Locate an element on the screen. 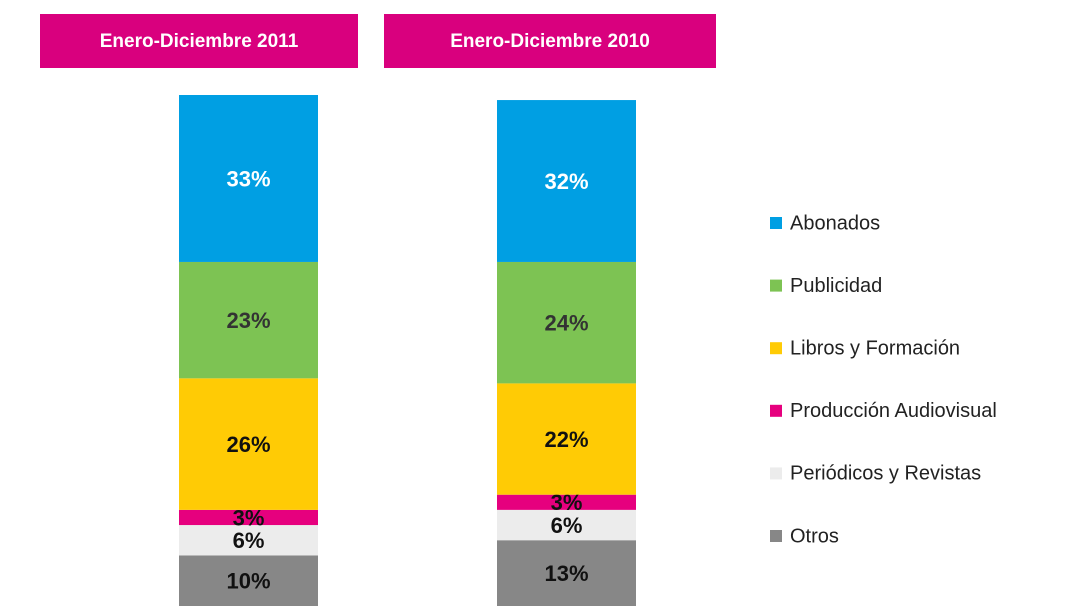 Image resolution: width=1068 pixels, height=611 pixels. header-label: Enero-Diciembre 2011 is located at coordinates (199, 41).